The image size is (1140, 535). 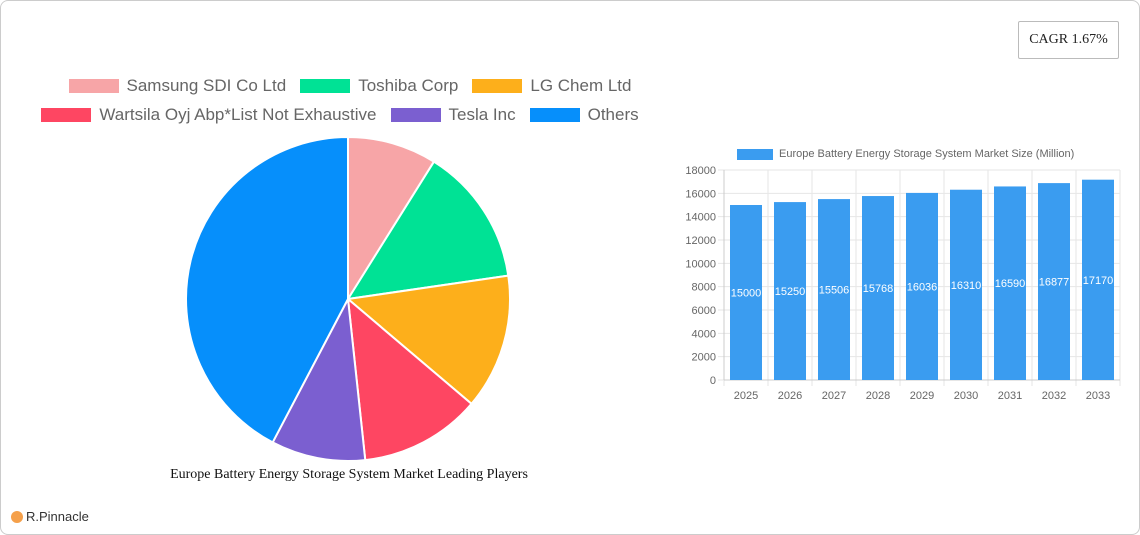 I want to click on x-tick-label: 2031, so click(x=1010, y=396).